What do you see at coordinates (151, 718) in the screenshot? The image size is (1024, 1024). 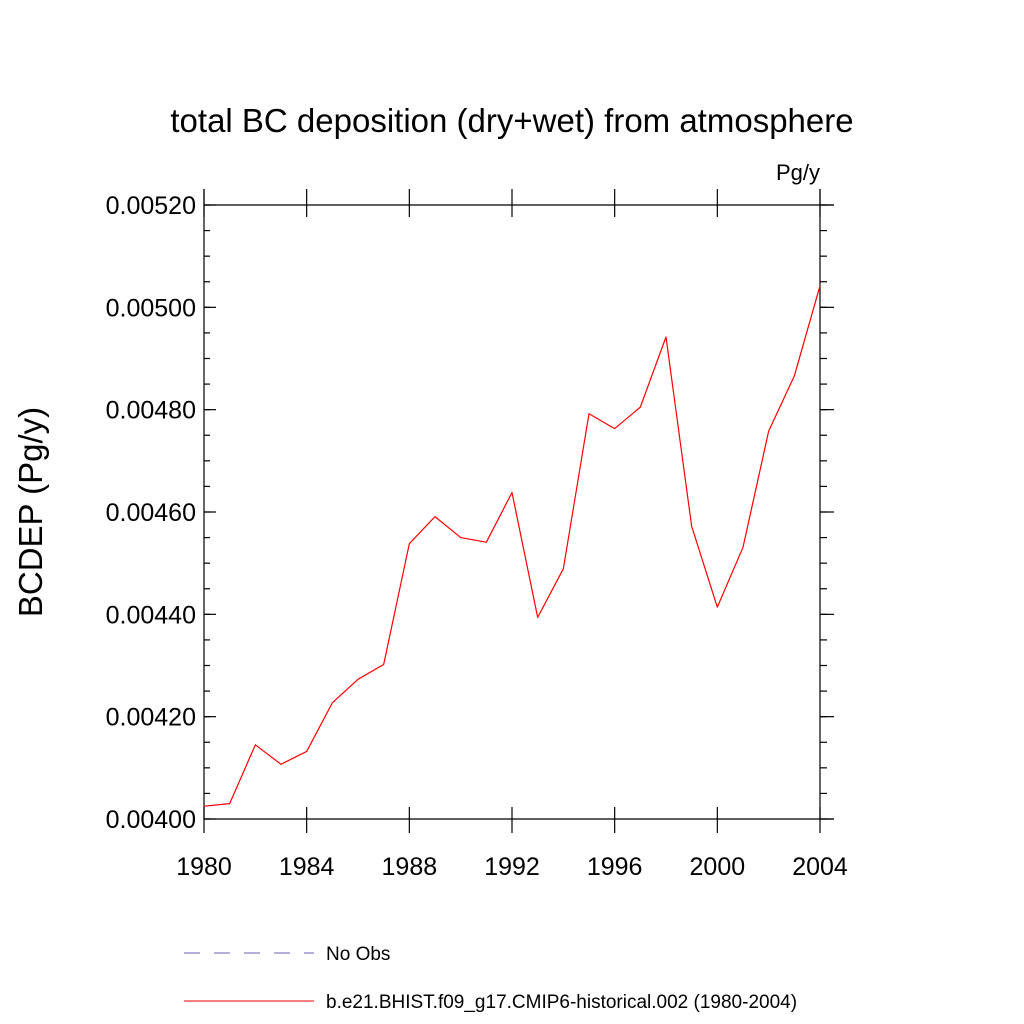 I see `y-tick-label: 0.00420` at bounding box center [151, 718].